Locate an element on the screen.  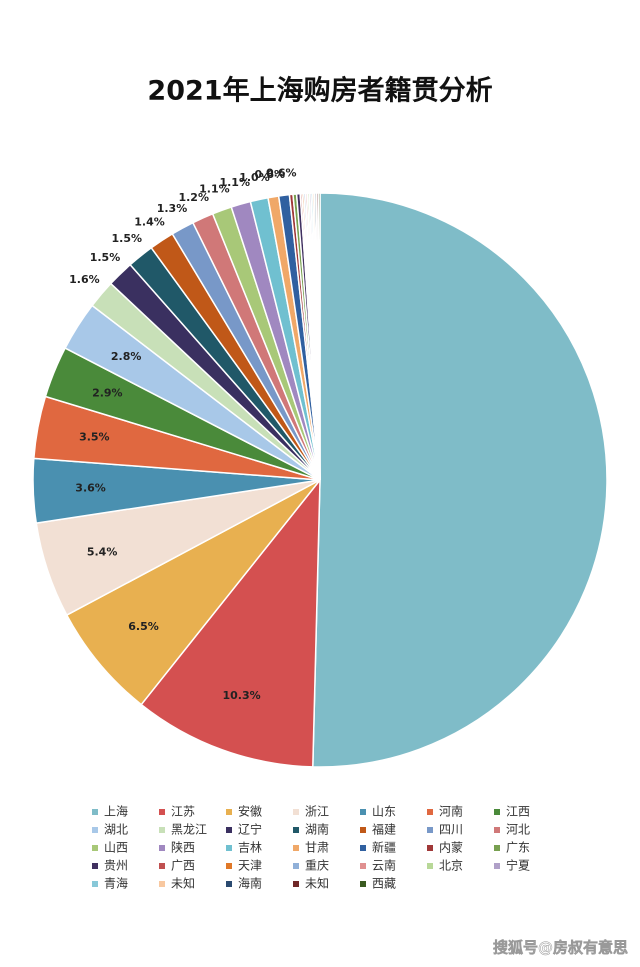
legend-label: 湖南 is located at coordinates (317, 829).